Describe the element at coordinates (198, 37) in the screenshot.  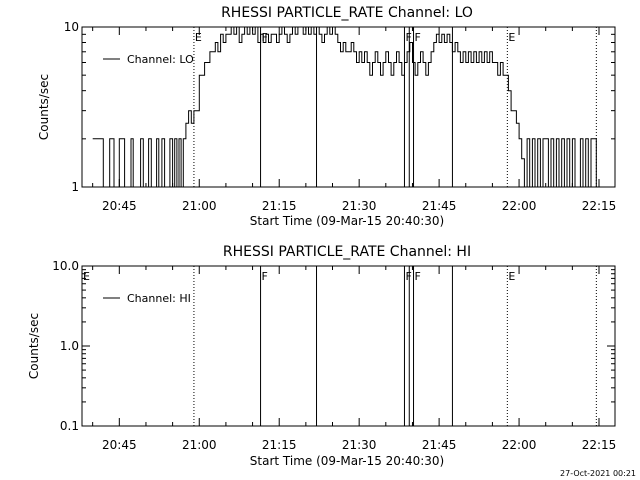
I see `event-label-lo-0: E` at that location.